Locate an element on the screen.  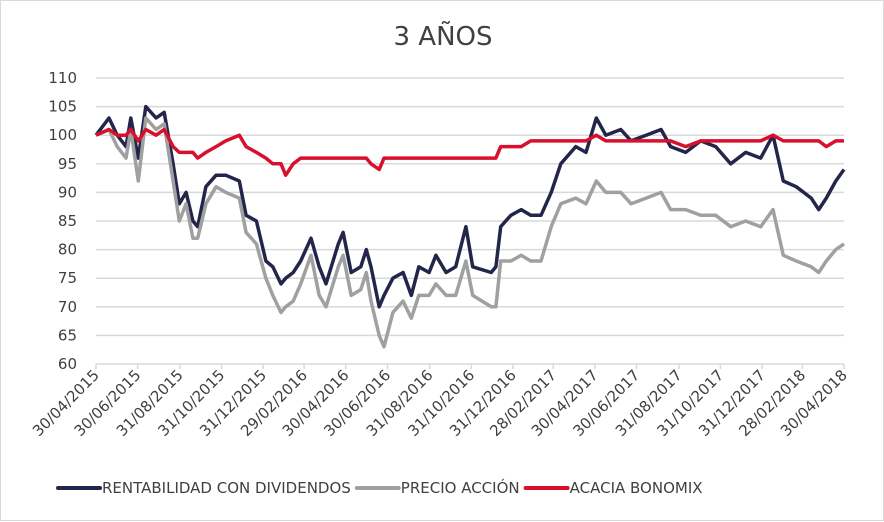
y-tick-label: 80 is located at coordinates (67, 250).